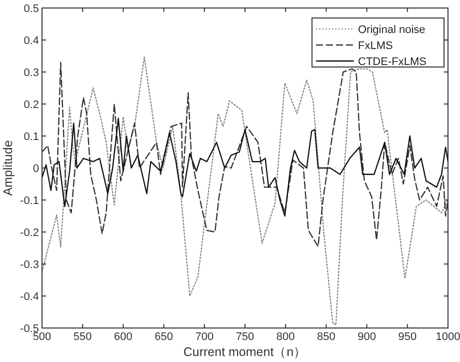  What do you see at coordinates (31, 41) in the screenshot?
I see `y-tick-label: 0.4` at bounding box center [31, 41].